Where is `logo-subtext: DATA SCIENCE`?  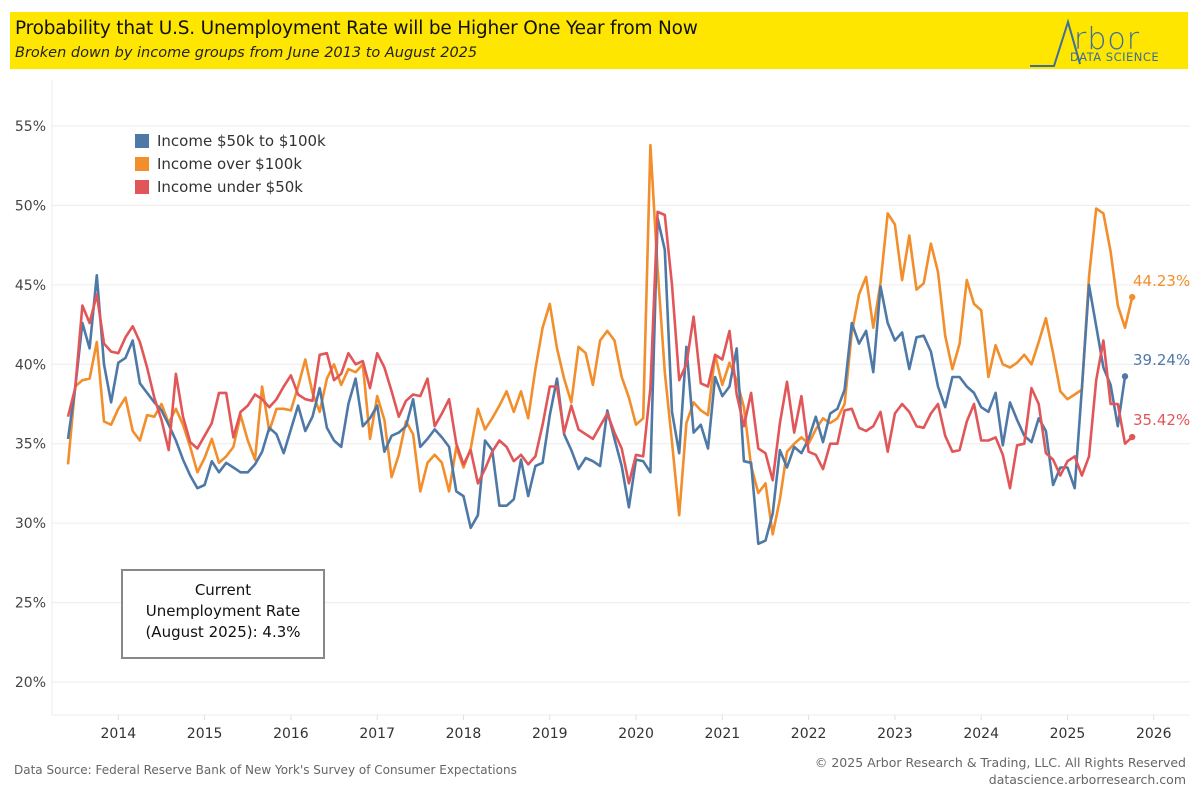 logo-subtext: DATA SCIENCE is located at coordinates (1115, 57).